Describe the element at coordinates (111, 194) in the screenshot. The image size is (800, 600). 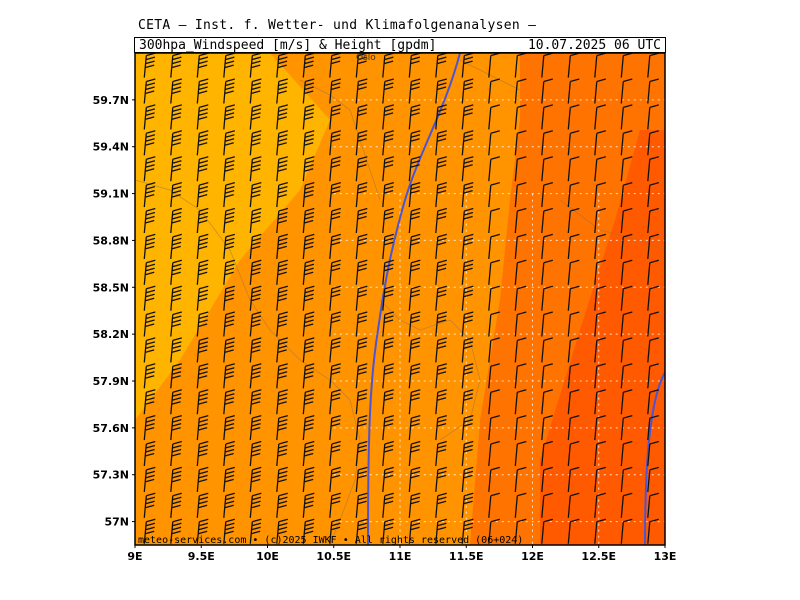
I see `latitude-label: 59.1N` at that location.